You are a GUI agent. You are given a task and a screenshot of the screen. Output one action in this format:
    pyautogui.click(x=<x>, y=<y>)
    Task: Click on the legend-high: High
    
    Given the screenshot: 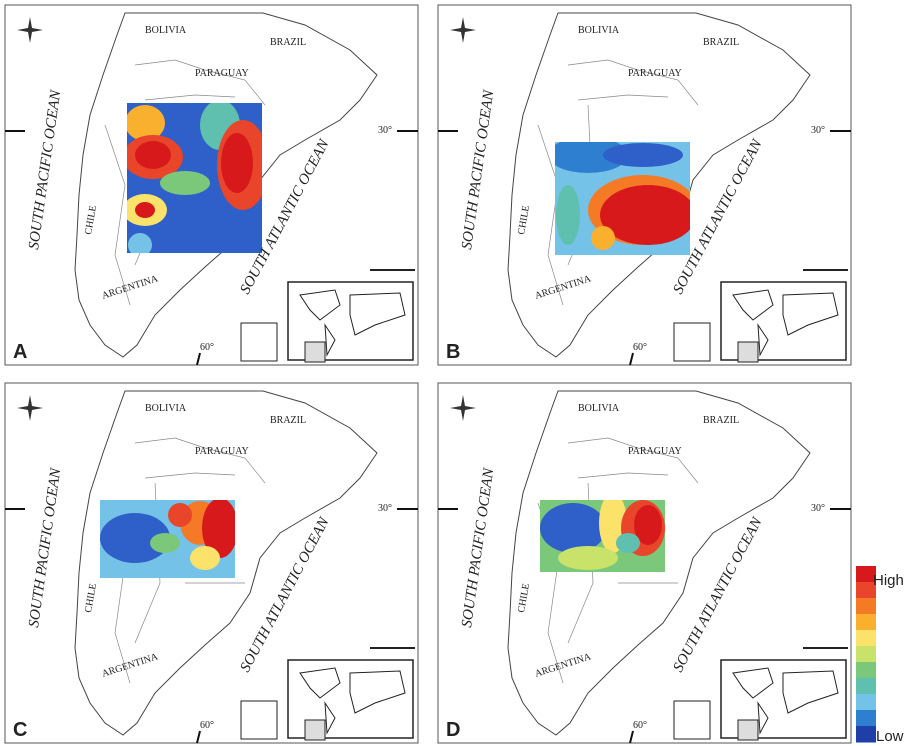 What is the action you would take?
    pyautogui.click(x=888, y=580)
    